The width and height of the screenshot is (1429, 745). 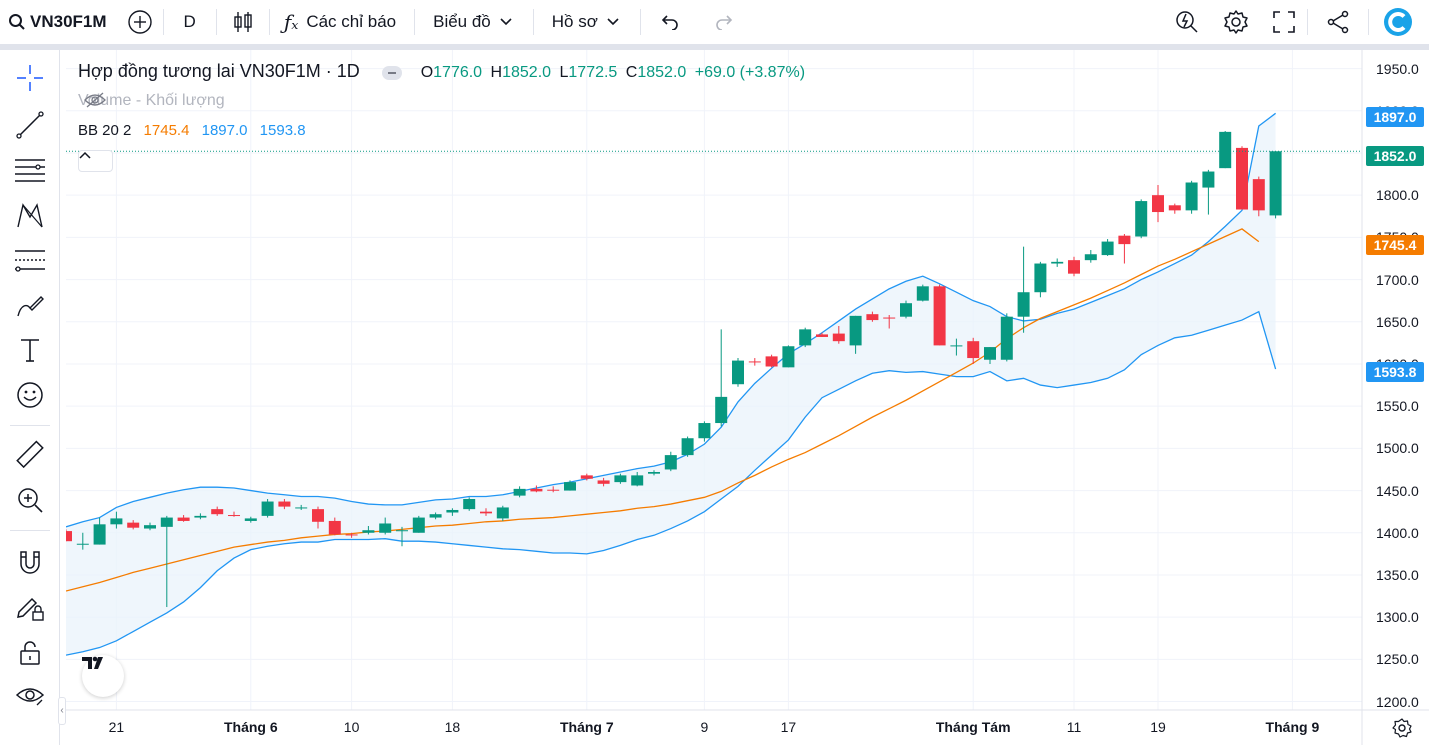 What do you see at coordinates (587, 22) in the screenshot?
I see `profile-dropdown: Hồ sơ` at bounding box center [587, 22].